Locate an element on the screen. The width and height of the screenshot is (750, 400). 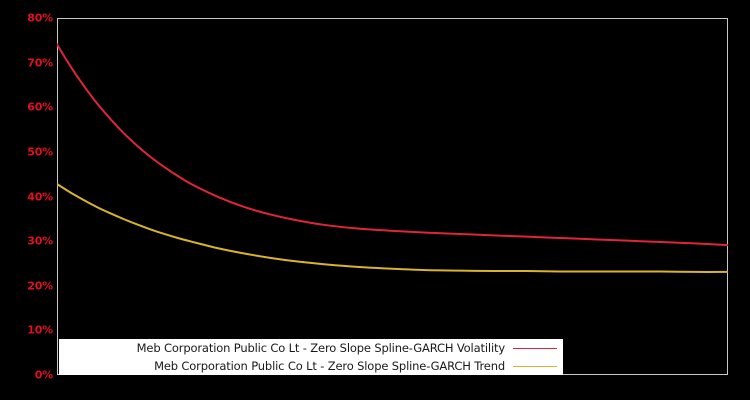
y-tick-label: 30% is located at coordinates (40, 241).